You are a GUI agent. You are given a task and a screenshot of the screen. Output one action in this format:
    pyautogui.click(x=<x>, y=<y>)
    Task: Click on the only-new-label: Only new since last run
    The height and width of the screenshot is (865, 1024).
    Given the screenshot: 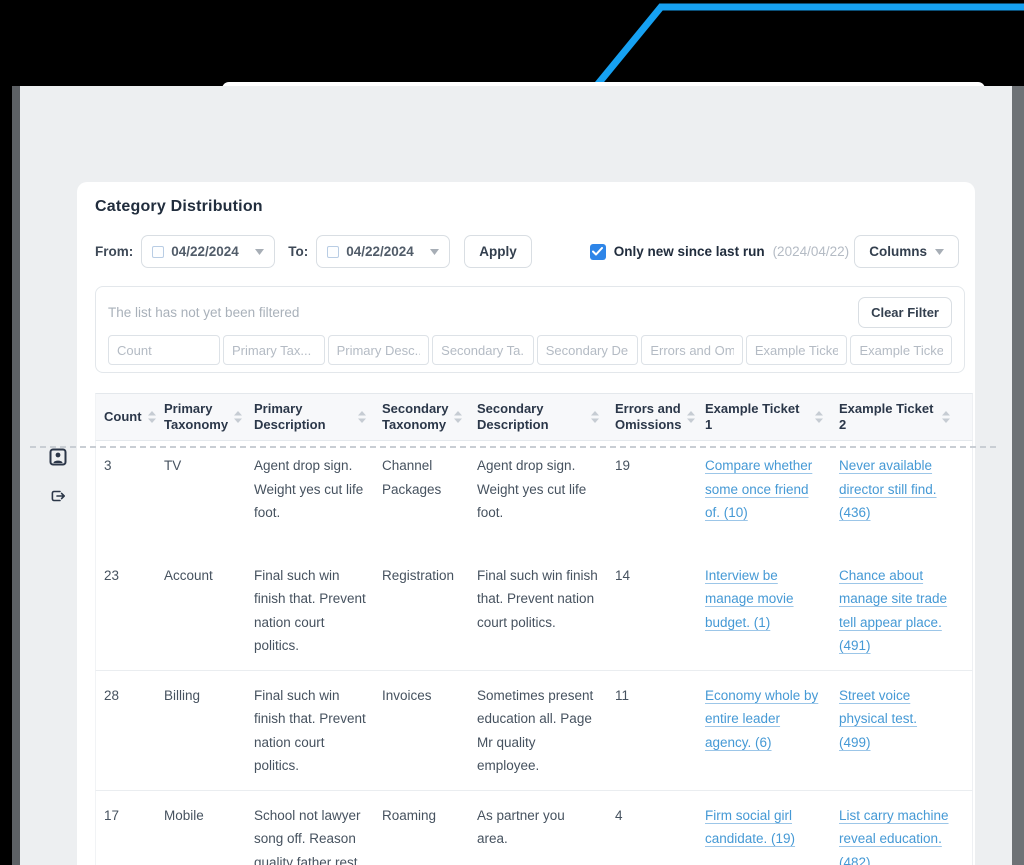 What is the action you would take?
    pyautogui.click(x=689, y=251)
    